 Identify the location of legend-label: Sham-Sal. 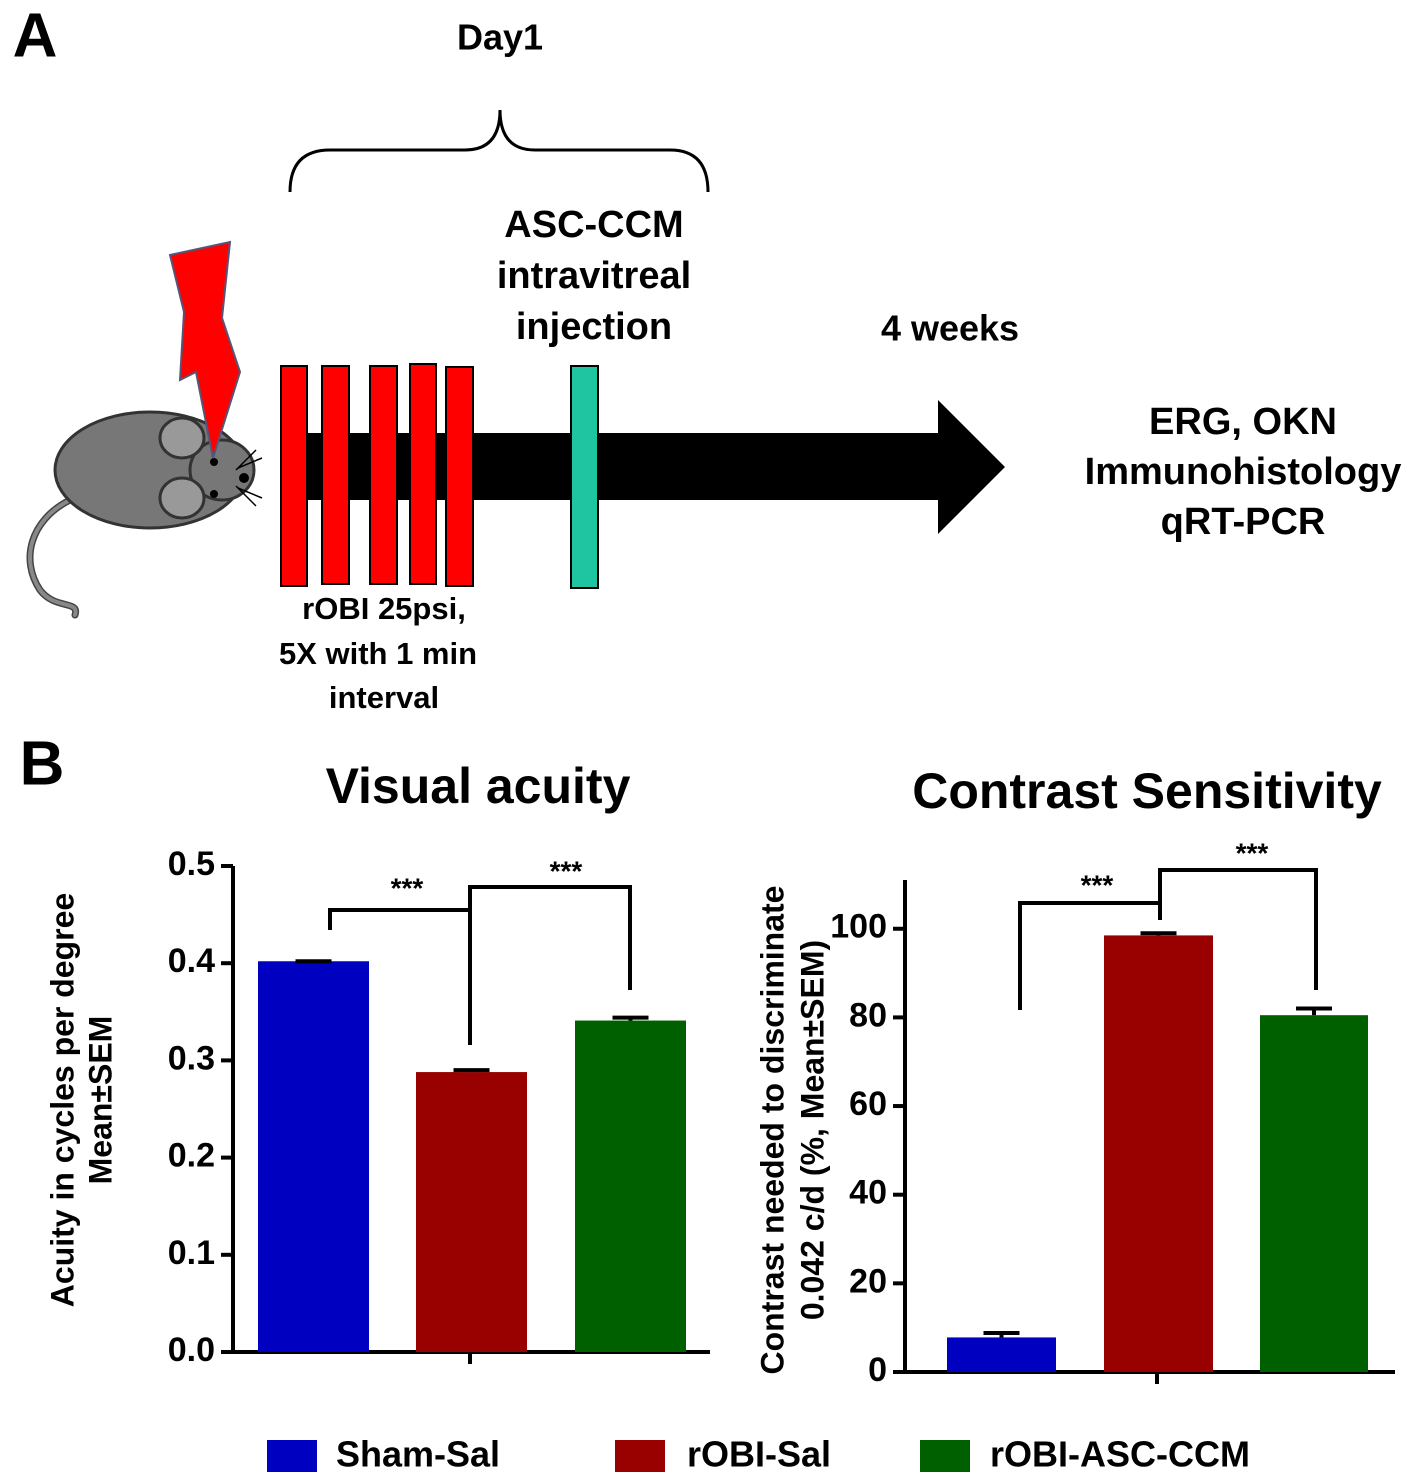
(418, 1454).